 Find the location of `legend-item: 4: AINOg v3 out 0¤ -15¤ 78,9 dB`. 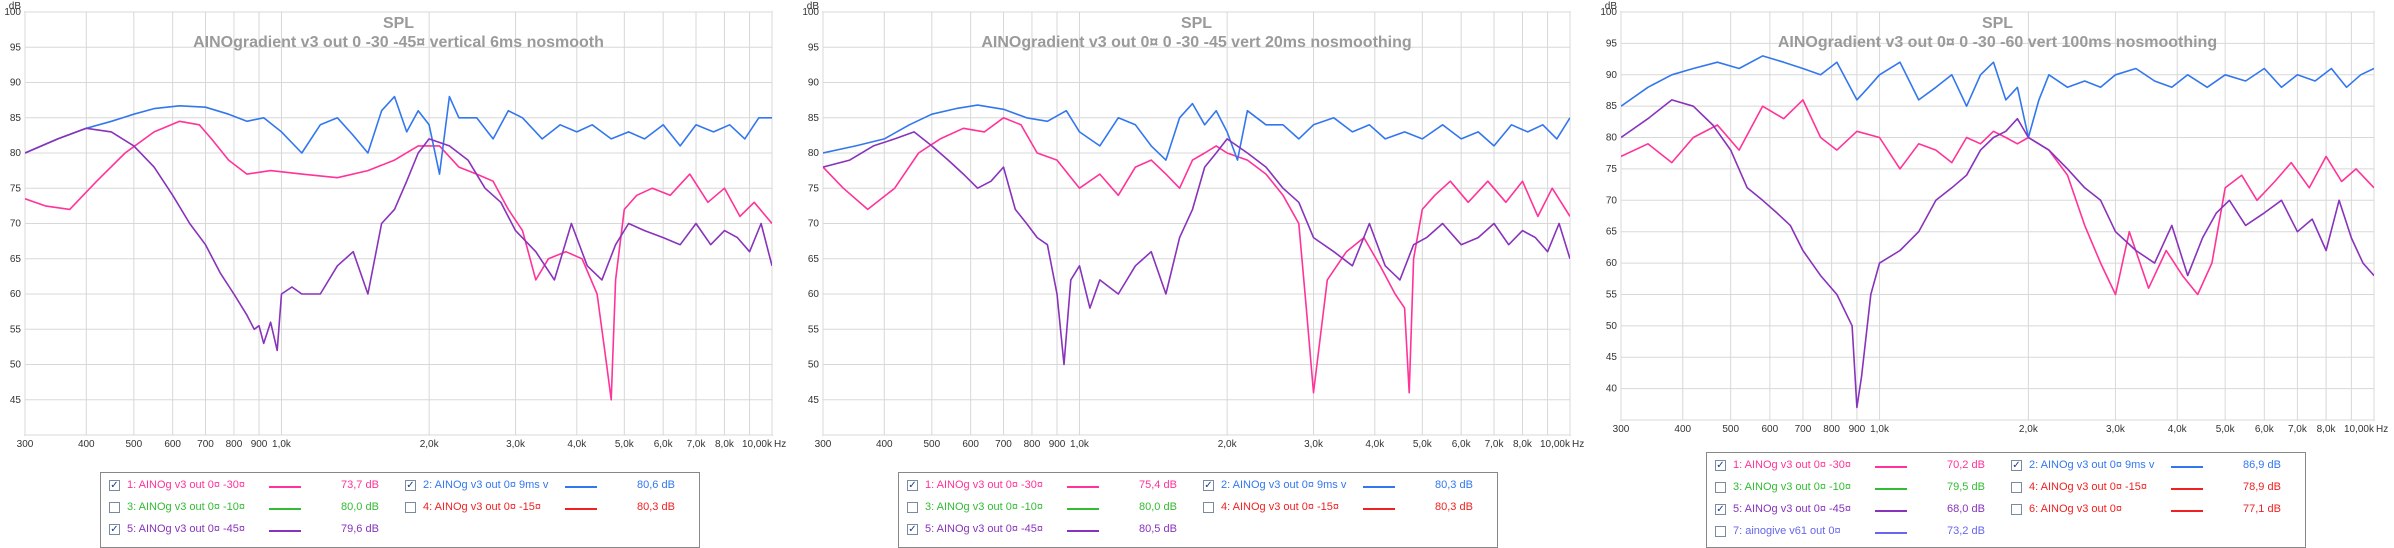

legend-item: 4: AINOg v3 out 0¤ -15¤ 78,9 dB is located at coordinates (2155, 489).